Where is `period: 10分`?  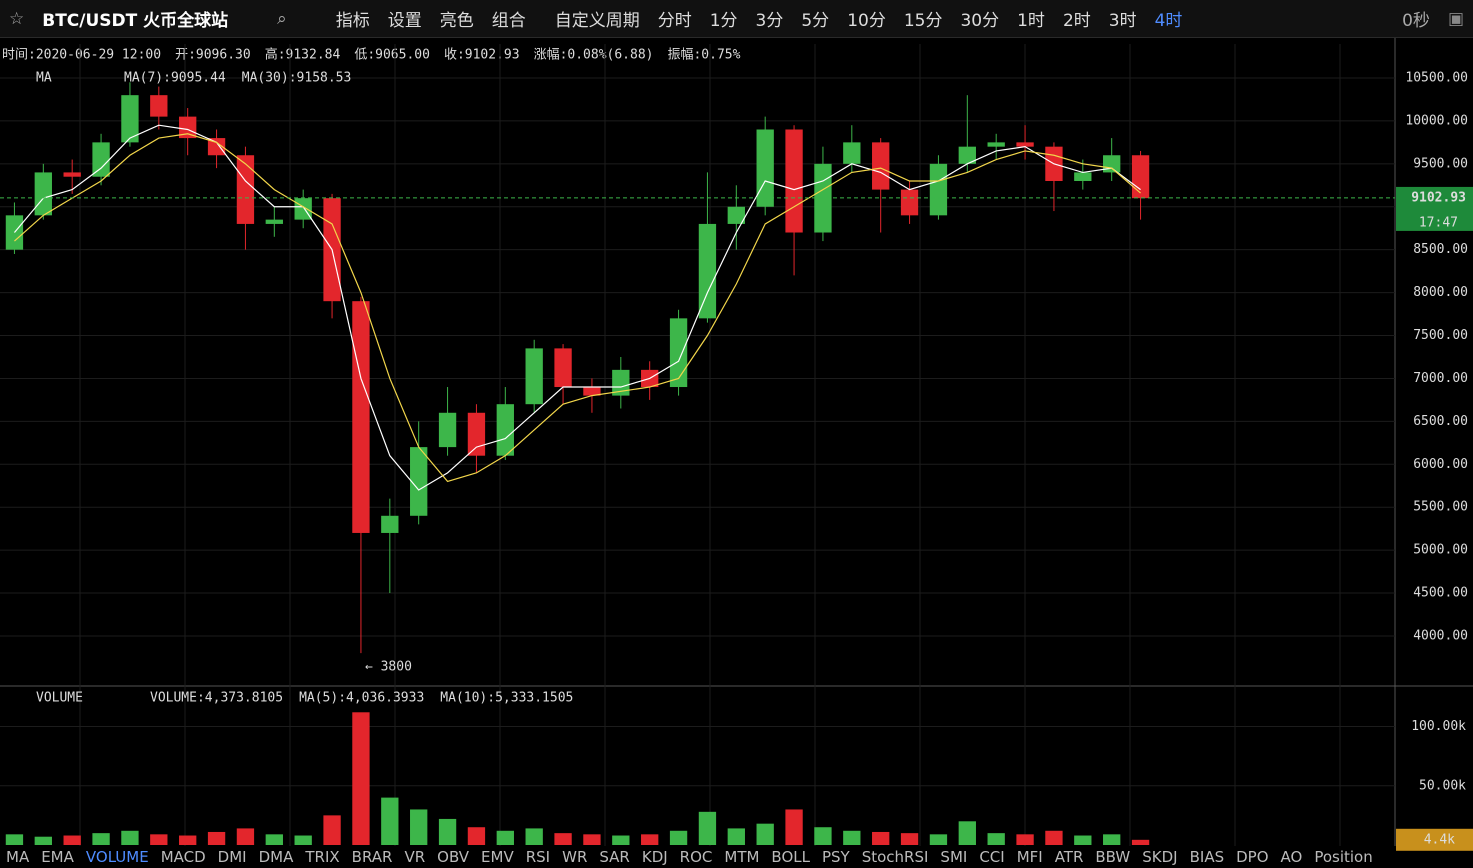 period: 10分 is located at coordinates (866, 21).